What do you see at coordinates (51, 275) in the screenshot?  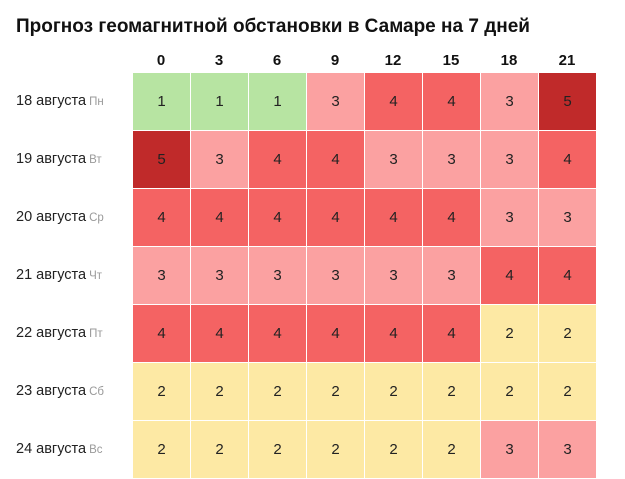 I see `date-text: 21 августа` at bounding box center [51, 275].